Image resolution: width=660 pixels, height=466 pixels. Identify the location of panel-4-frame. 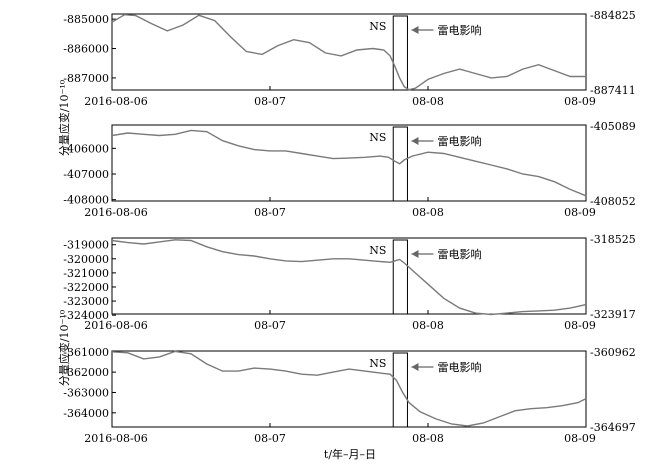
(349, 389).